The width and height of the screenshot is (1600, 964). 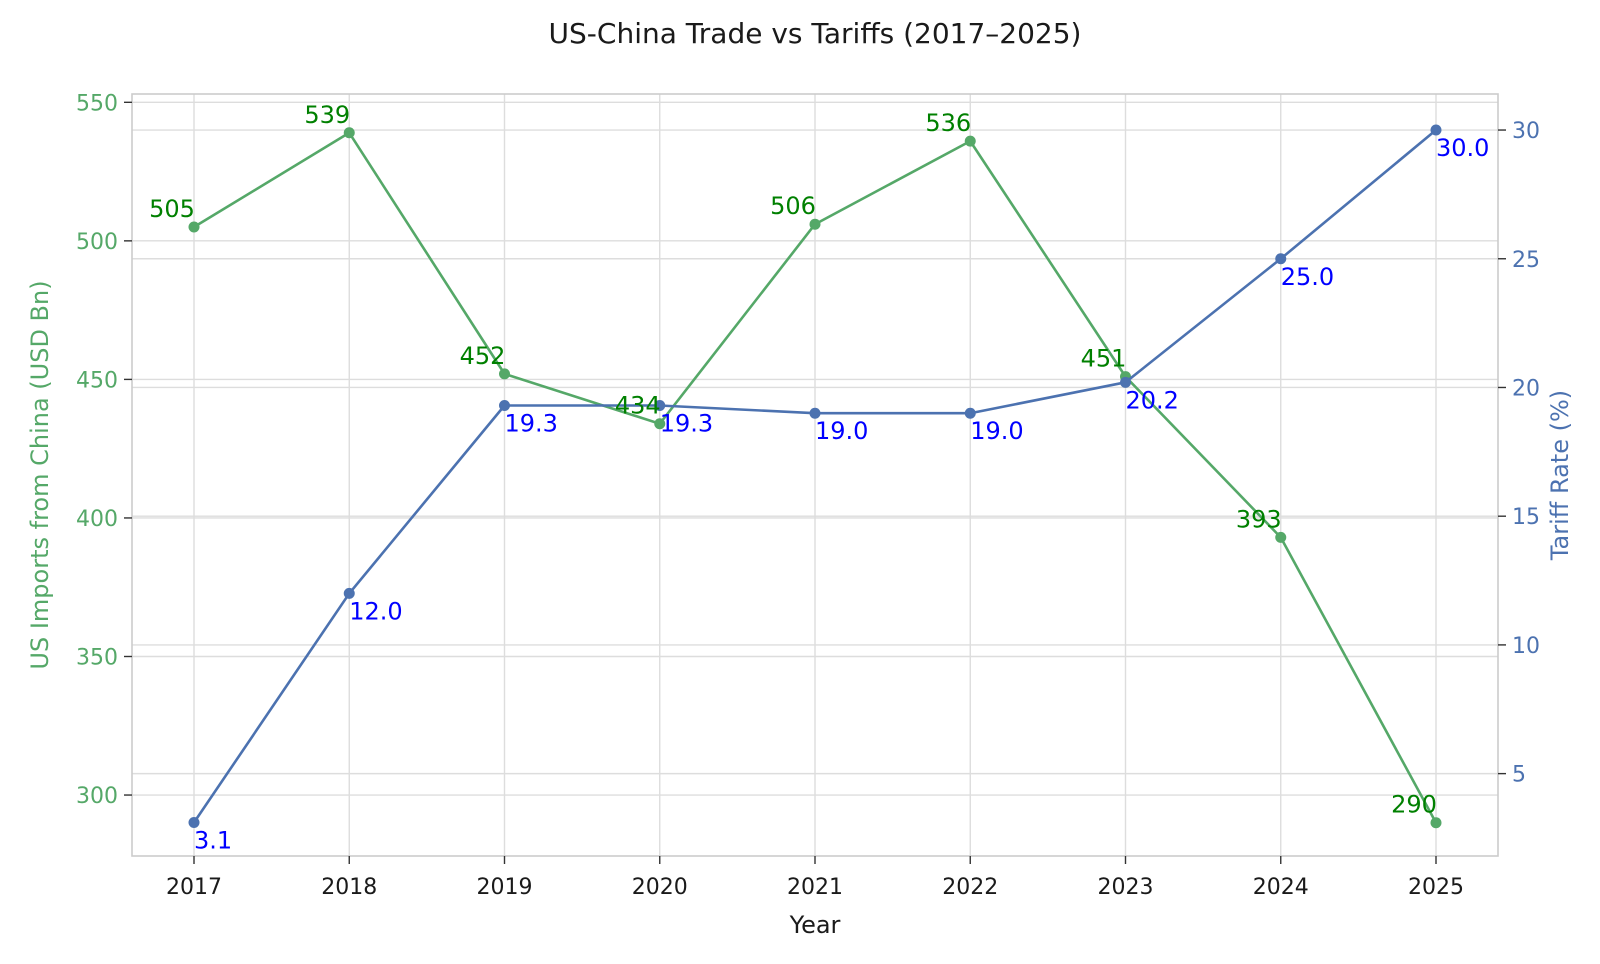 I want to click on imports-data-label: 539, so click(x=327, y=115).